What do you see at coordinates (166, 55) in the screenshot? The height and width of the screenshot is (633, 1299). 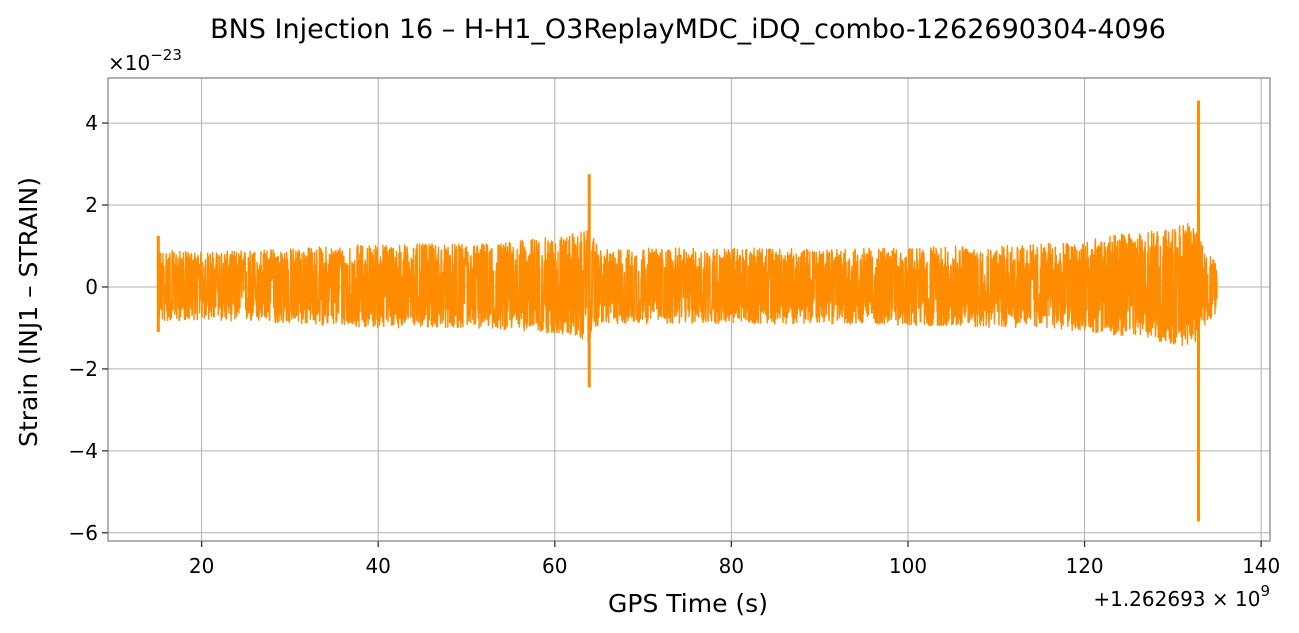 I see `y-scale-factor-exponent: −23` at bounding box center [166, 55].